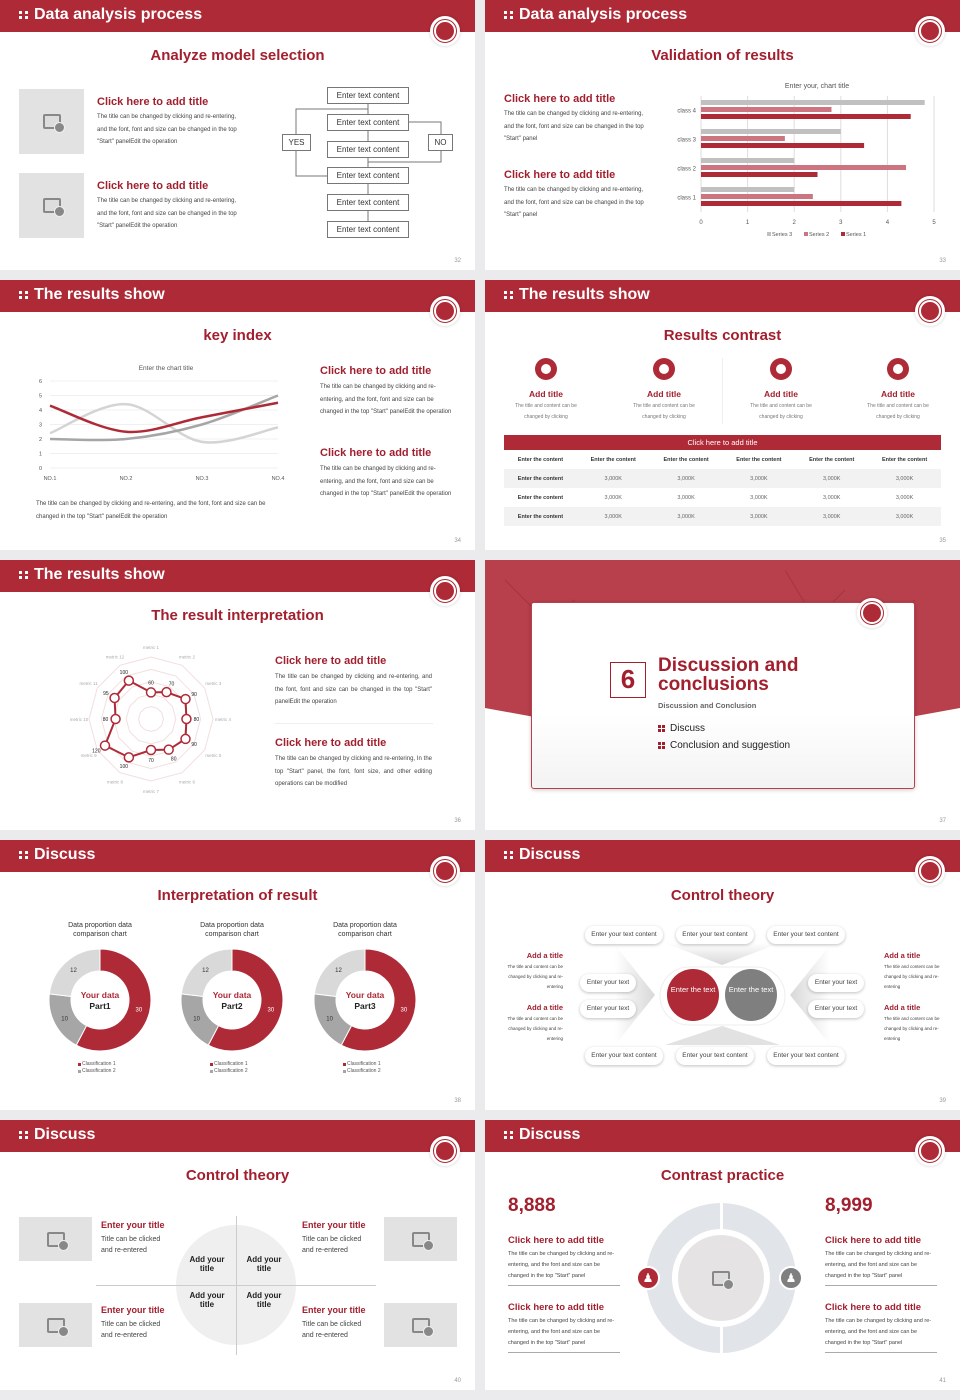 The width and height of the screenshot is (960, 1400). I want to click on x-tick-label: NO.2, so click(126, 479).